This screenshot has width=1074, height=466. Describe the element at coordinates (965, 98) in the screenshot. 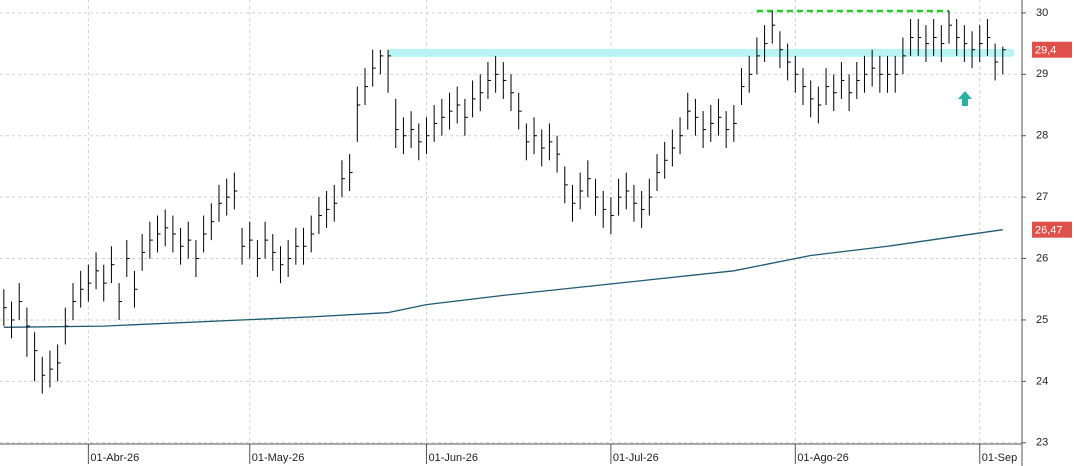

I see `arrow-icon` at that location.